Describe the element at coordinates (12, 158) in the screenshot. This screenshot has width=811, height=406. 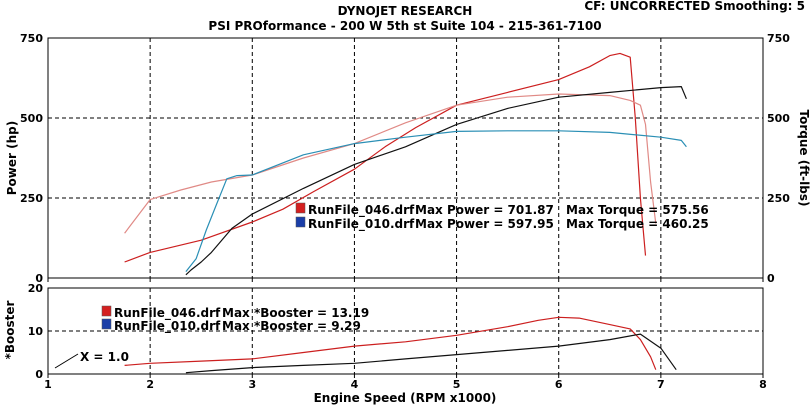
I see `power-axis-label: Power (hp)` at that location.